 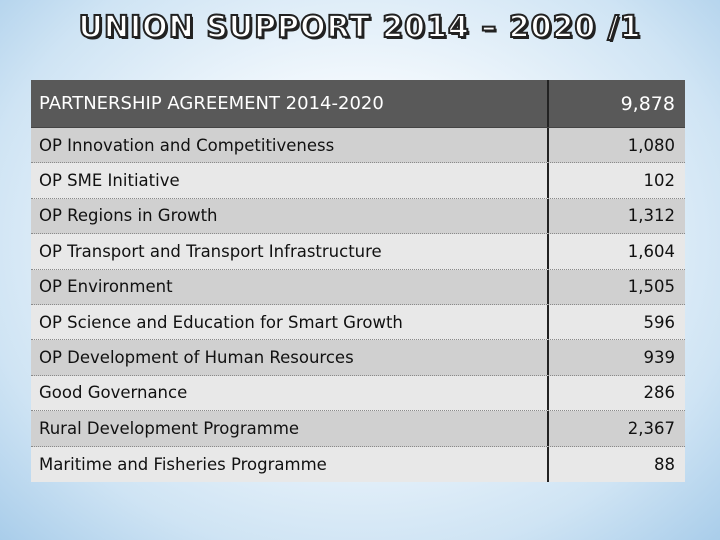 I want to click on table-row: Maritime and Fisheries Programme 88, so click(x=358, y=464).